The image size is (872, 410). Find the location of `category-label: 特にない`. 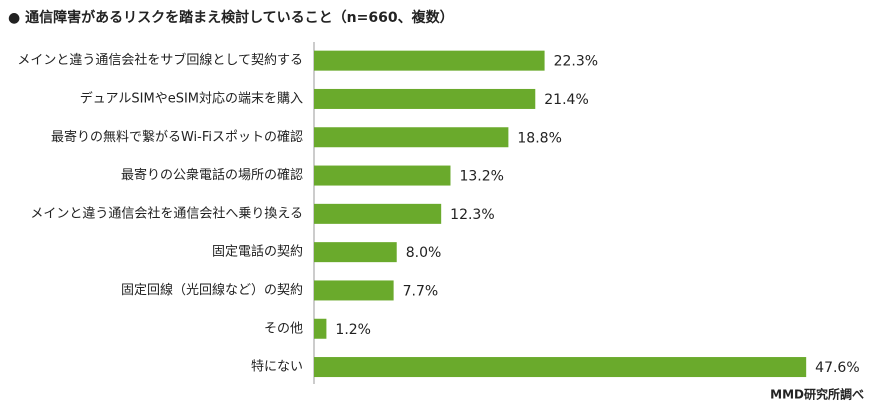

category-label: 特にない is located at coordinates (277, 367).